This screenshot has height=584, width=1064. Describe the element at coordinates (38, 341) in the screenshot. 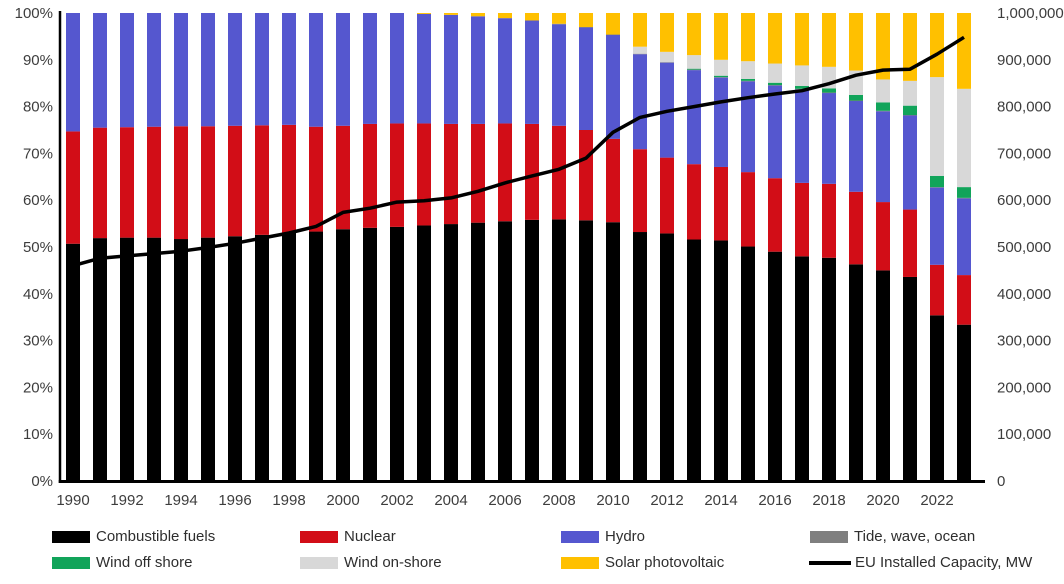

I see `left-axis-tick-label: 30%` at that location.